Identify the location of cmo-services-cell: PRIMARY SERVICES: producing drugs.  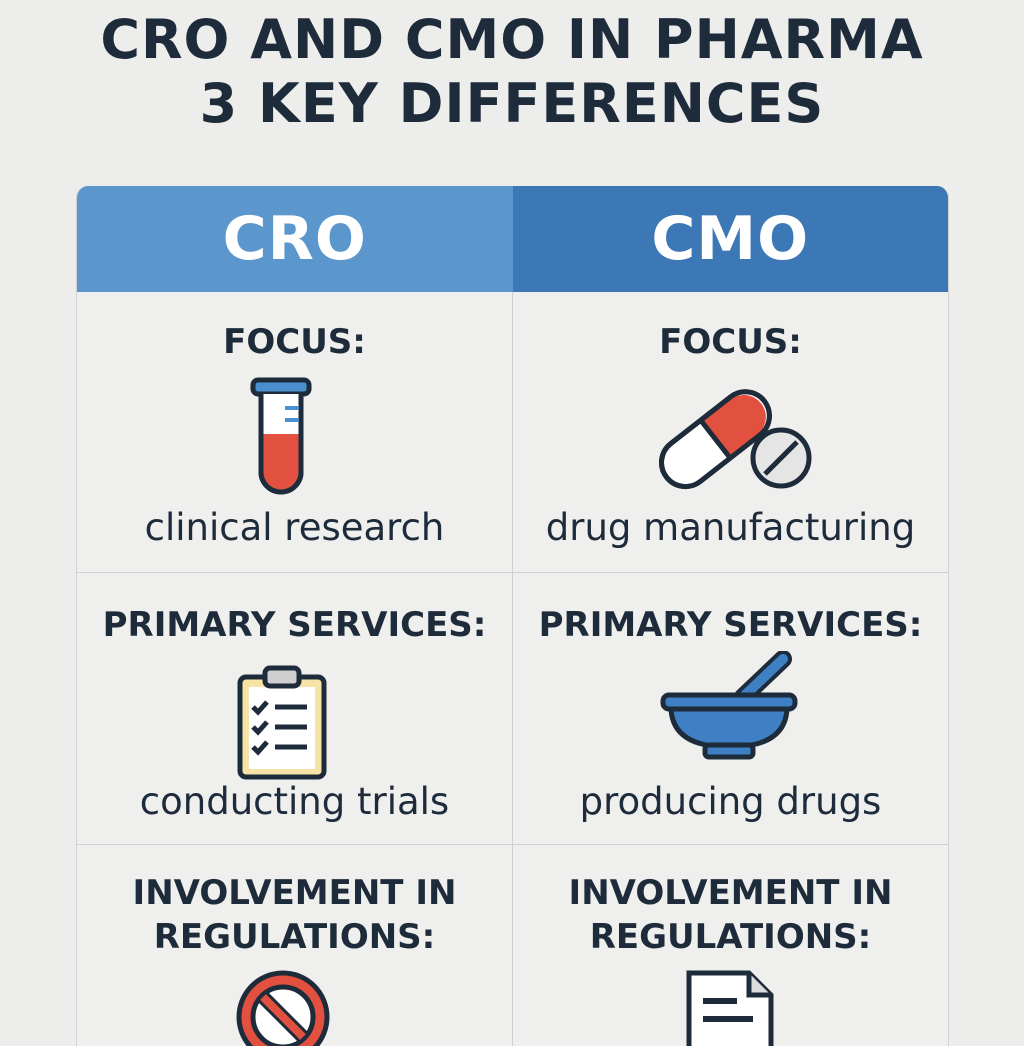
(730, 708).